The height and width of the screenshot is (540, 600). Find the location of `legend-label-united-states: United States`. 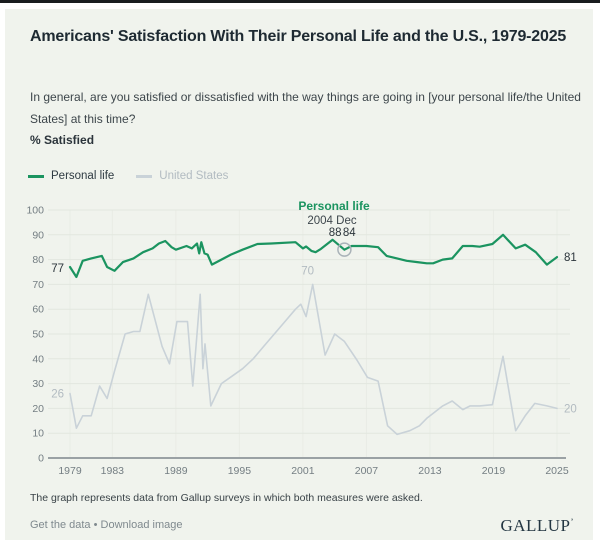

legend-label-united-states: United States is located at coordinates (194, 176).